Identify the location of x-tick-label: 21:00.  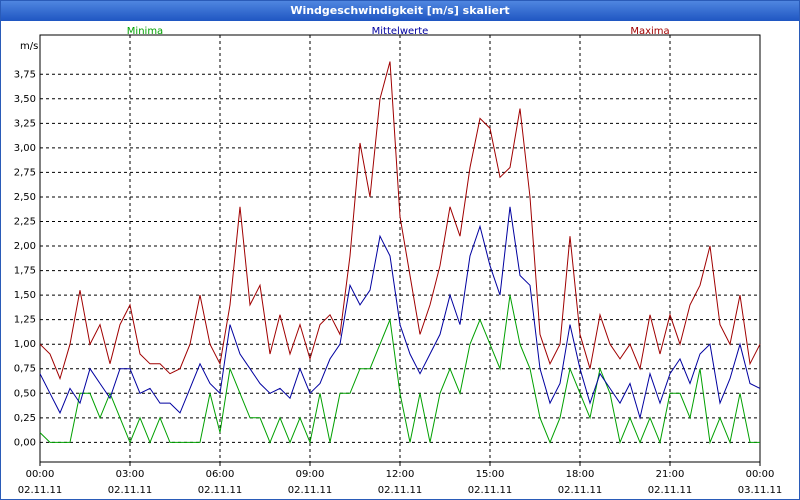
(670, 474).